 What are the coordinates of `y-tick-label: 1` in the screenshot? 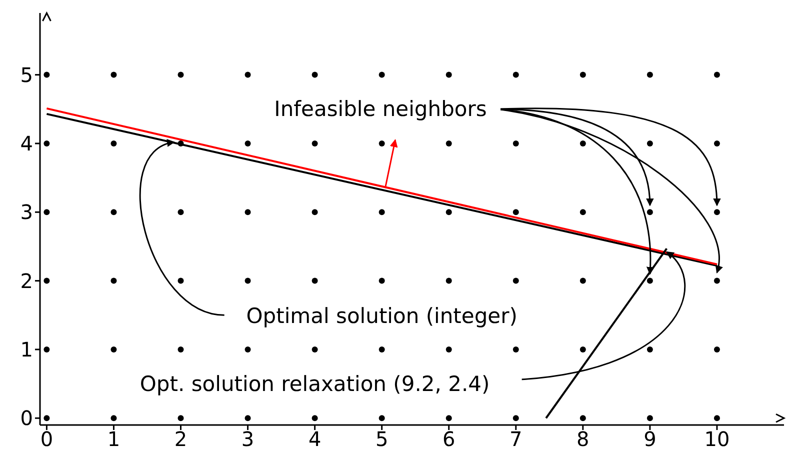 It's located at (26, 350).